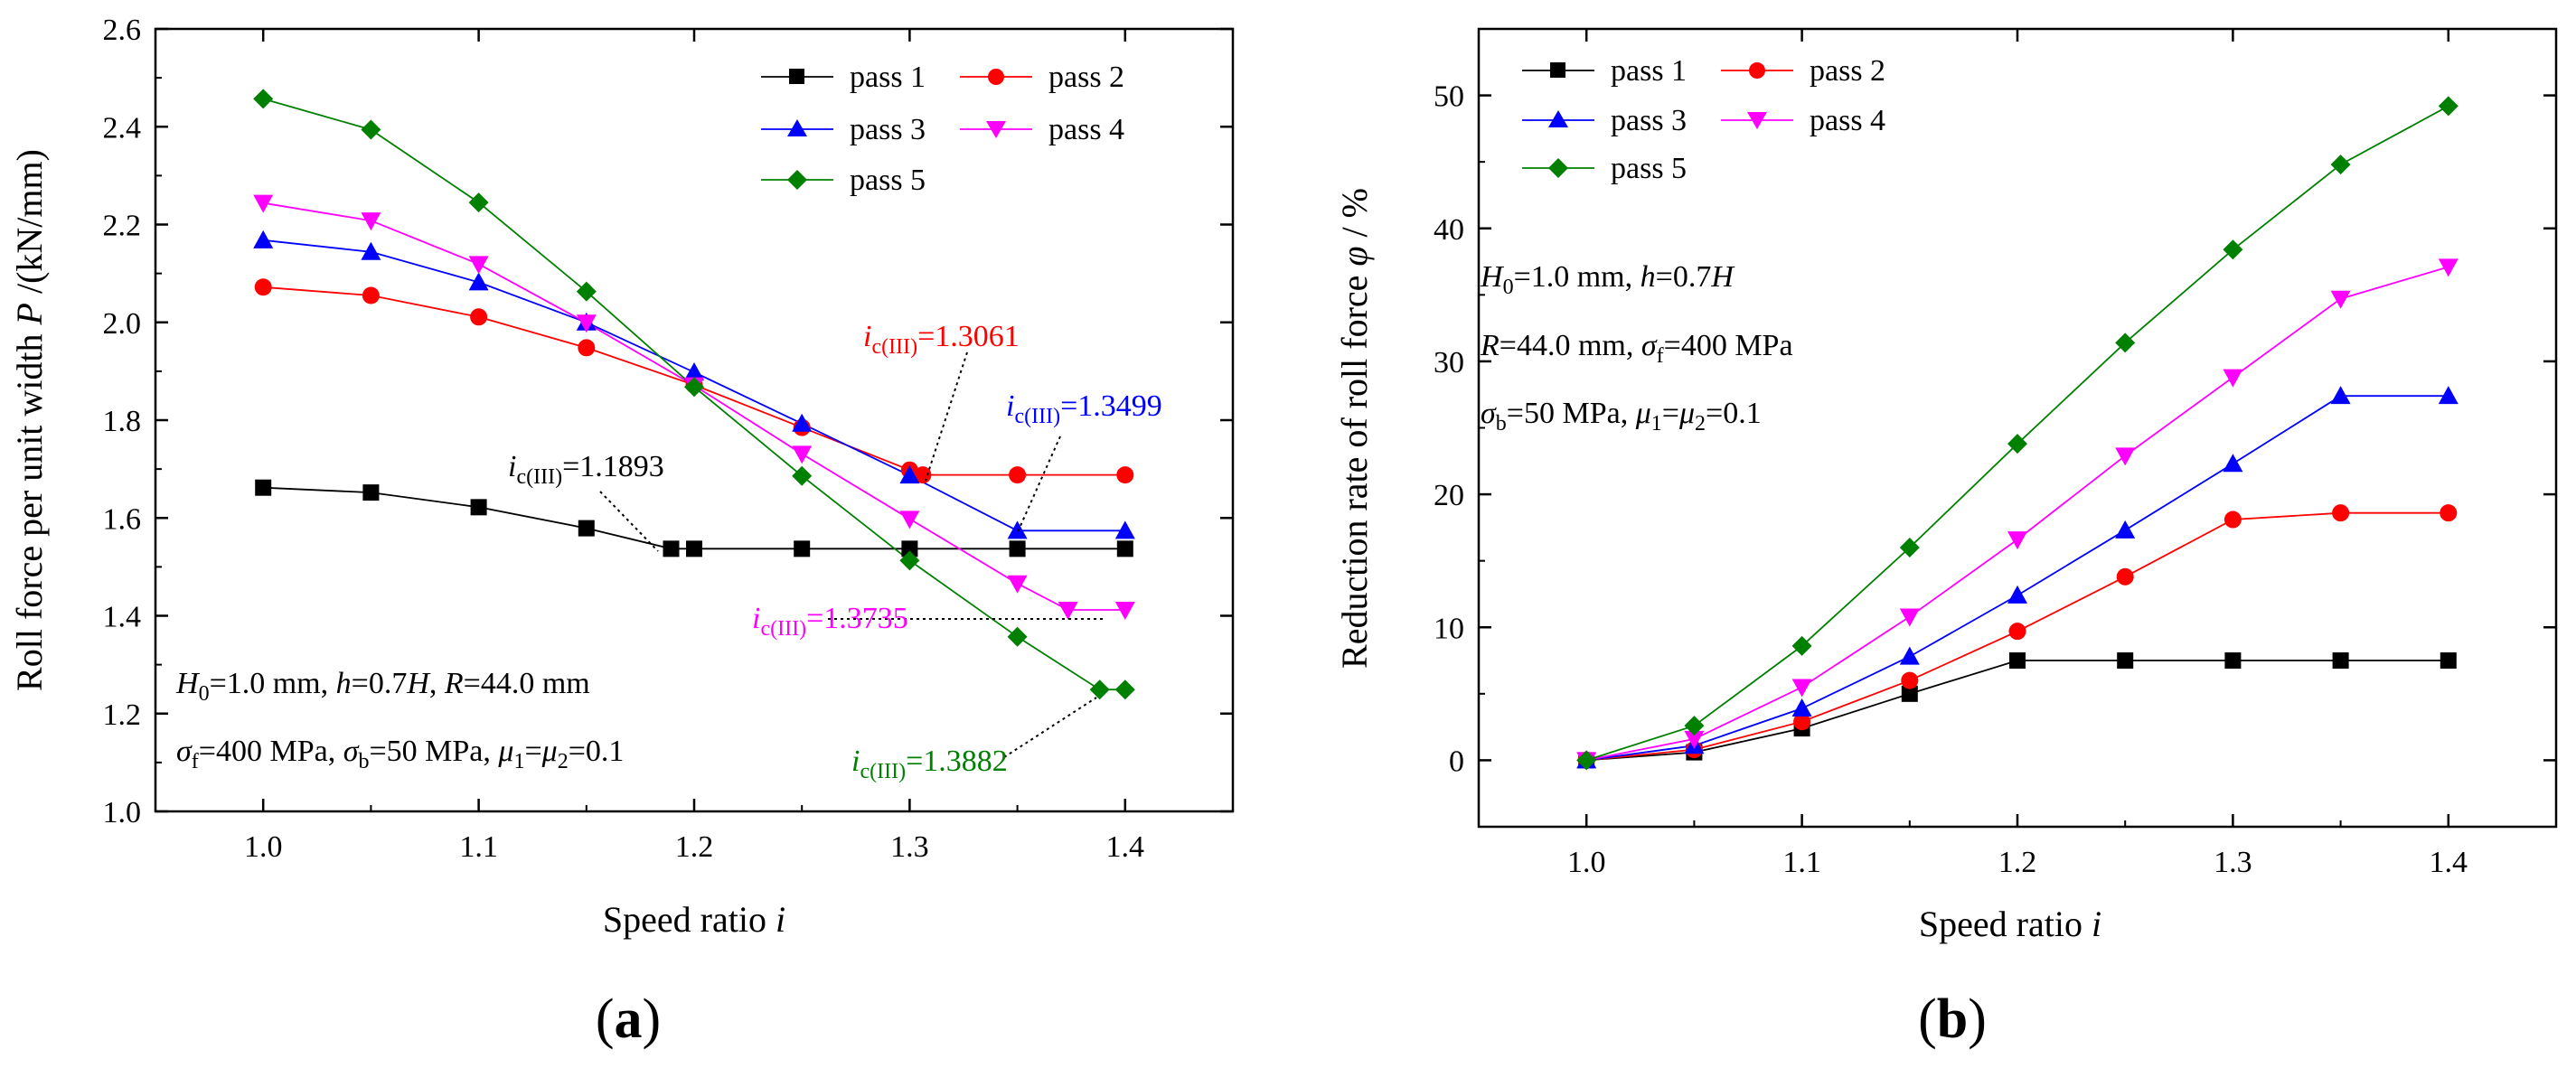 This screenshot has height=1068, width=2576. I want to click on legend-b-pass-3-label: pass 3, so click(1649, 120).